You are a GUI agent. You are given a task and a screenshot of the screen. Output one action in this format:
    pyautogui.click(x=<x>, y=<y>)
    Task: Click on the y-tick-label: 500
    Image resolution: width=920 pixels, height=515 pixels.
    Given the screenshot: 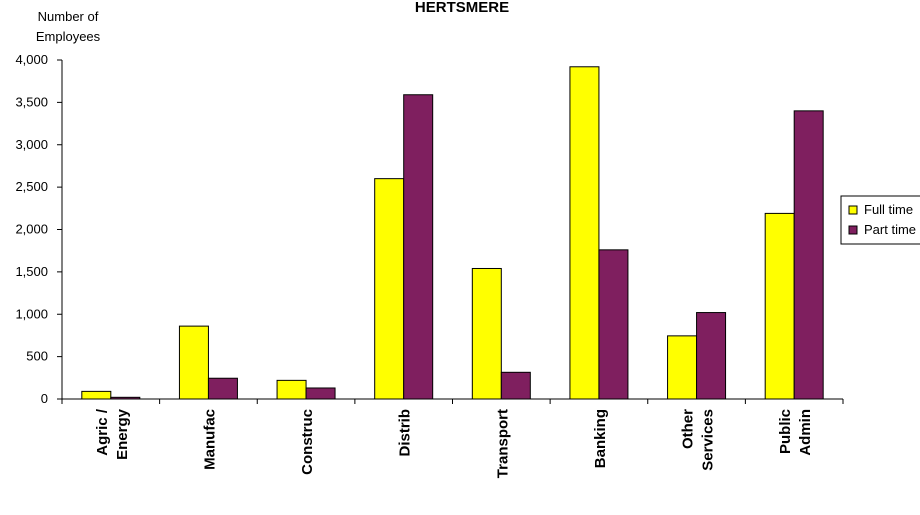 What is the action you would take?
    pyautogui.click(x=37, y=356)
    